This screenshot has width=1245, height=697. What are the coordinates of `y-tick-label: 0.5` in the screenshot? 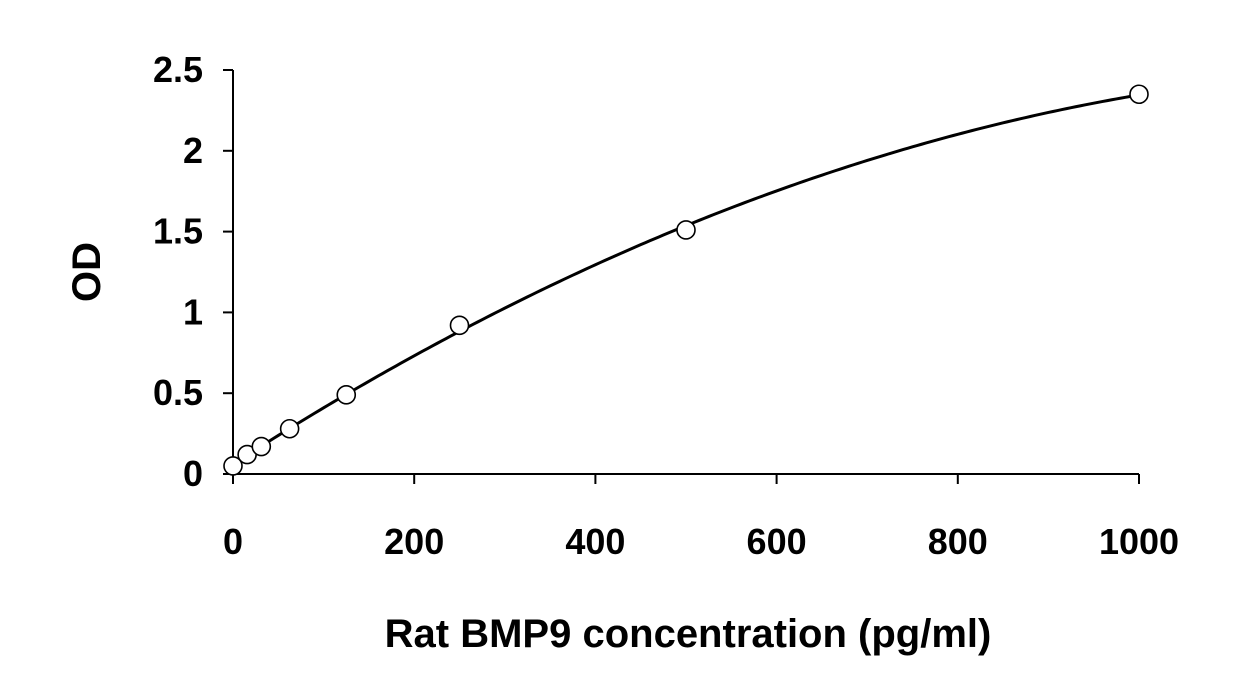 It's located at (178, 392).